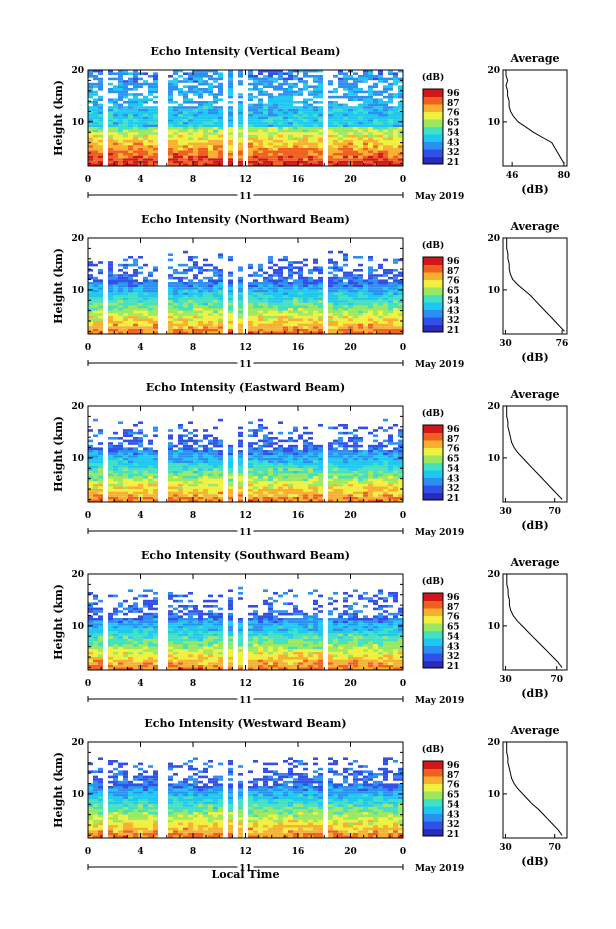  Describe the element at coordinates (140, 348) in the screenshot. I see `x-tick-label: 4` at that location.